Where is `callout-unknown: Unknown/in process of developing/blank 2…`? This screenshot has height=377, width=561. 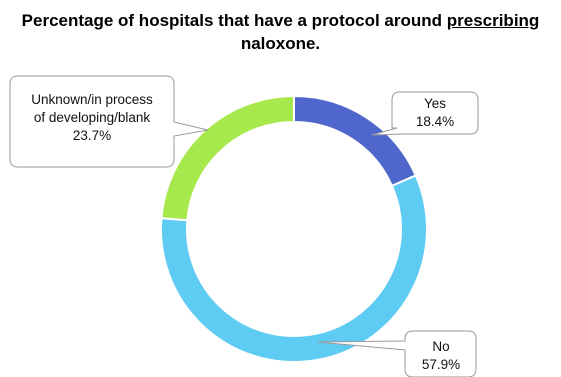 callout-unknown: Unknown/in process of developing/blank 2… is located at coordinates (109, 121).